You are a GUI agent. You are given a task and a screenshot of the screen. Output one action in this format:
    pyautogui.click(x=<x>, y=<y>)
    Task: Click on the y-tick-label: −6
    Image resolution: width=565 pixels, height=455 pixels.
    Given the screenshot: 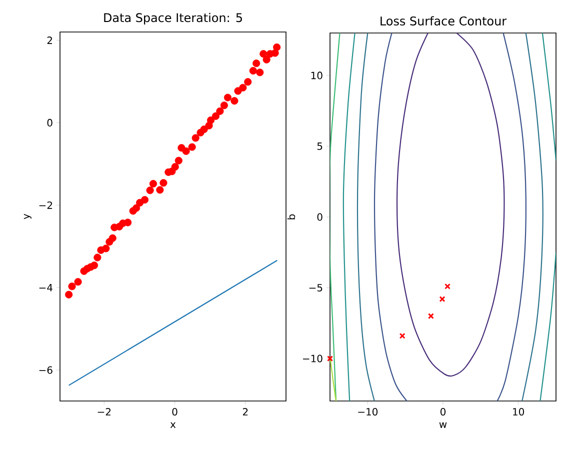 What is the action you would take?
    pyautogui.click(x=45, y=370)
    